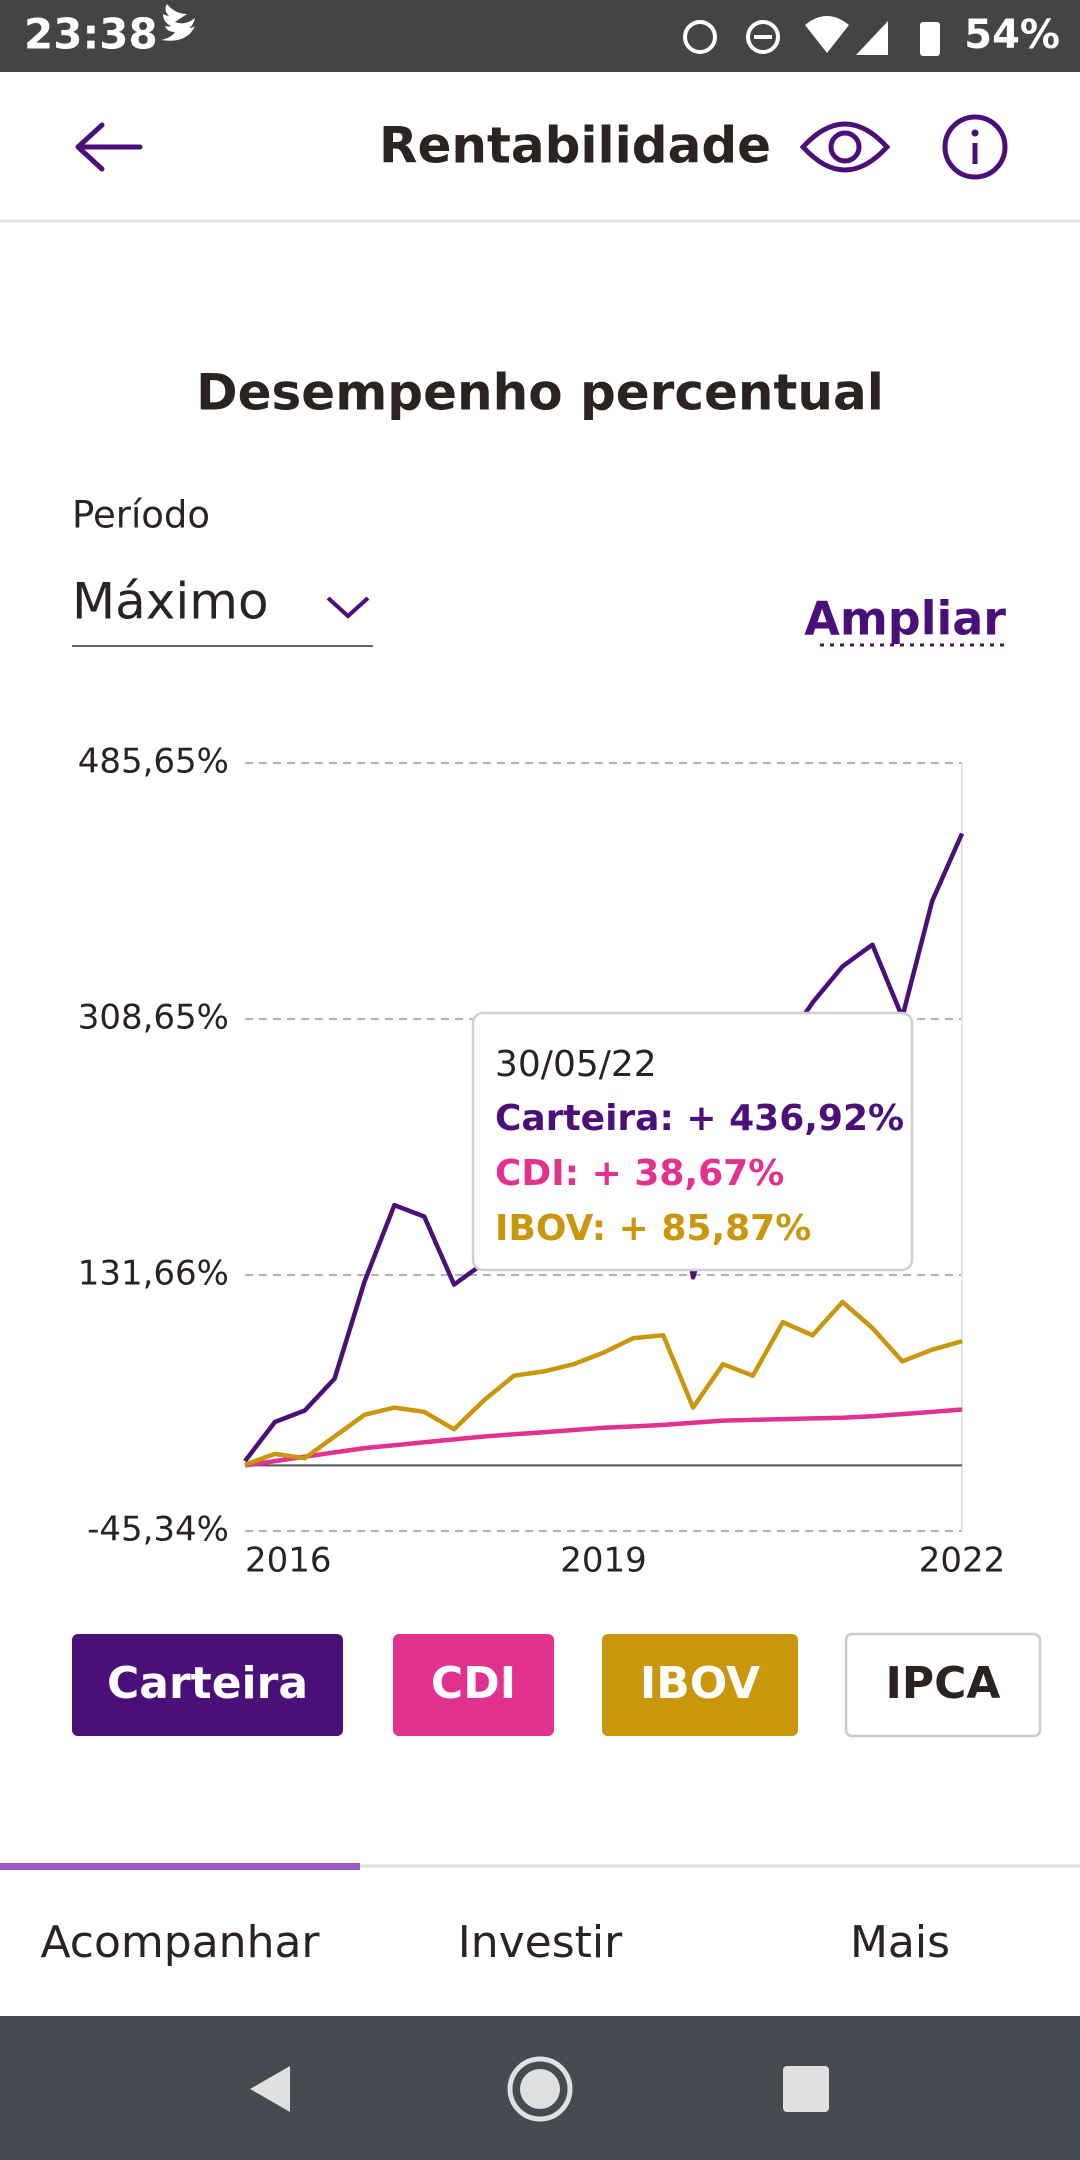 This screenshot has width=1080, height=2160. What do you see at coordinates (109, 147) in the screenshot?
I see `back-button` at bounding box center [109, 147].